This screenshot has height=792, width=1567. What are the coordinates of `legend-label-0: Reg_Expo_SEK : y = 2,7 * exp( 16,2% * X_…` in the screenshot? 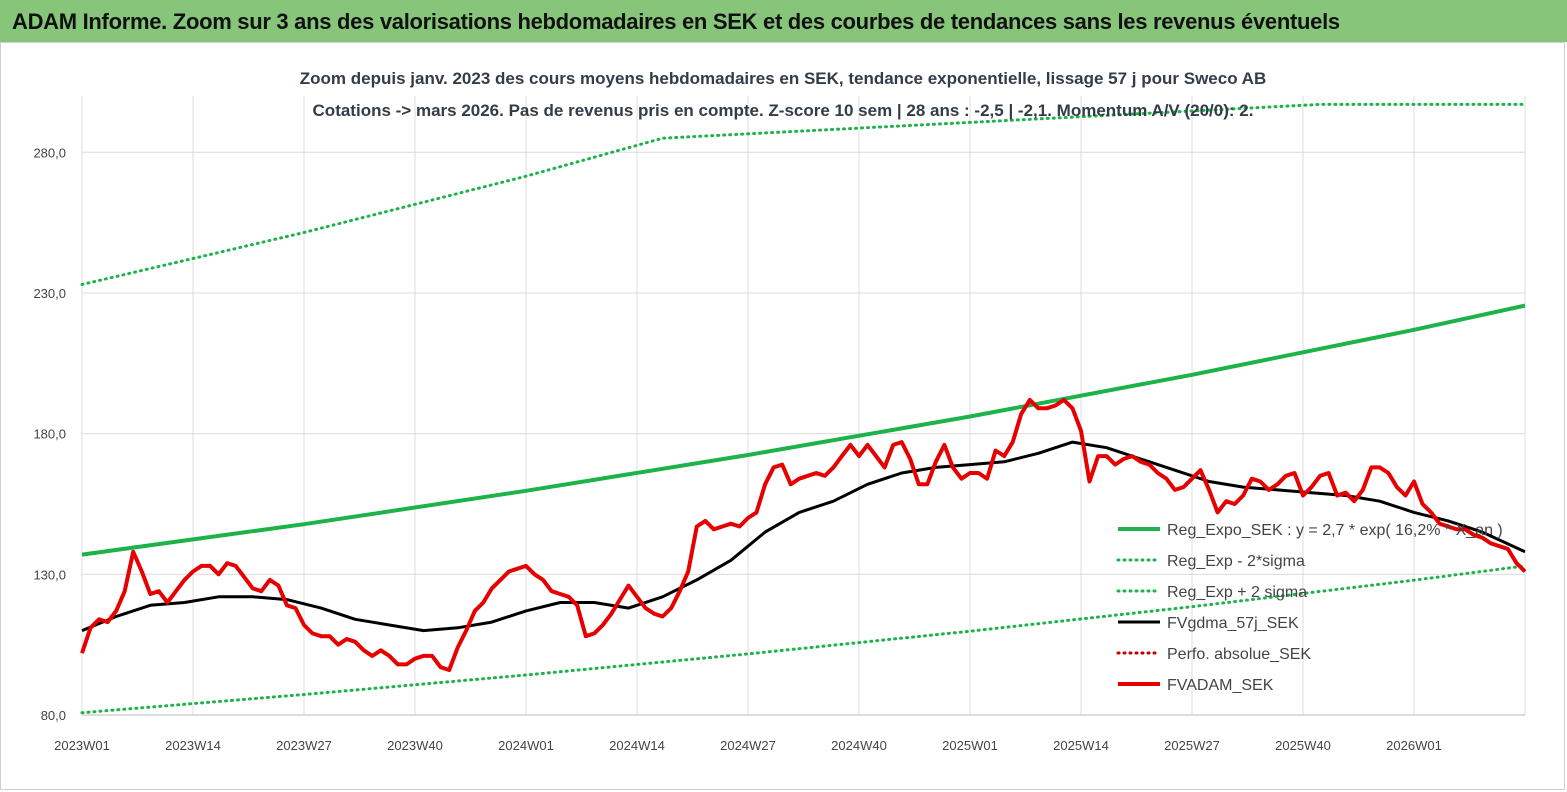 It's located at (1335, 530).